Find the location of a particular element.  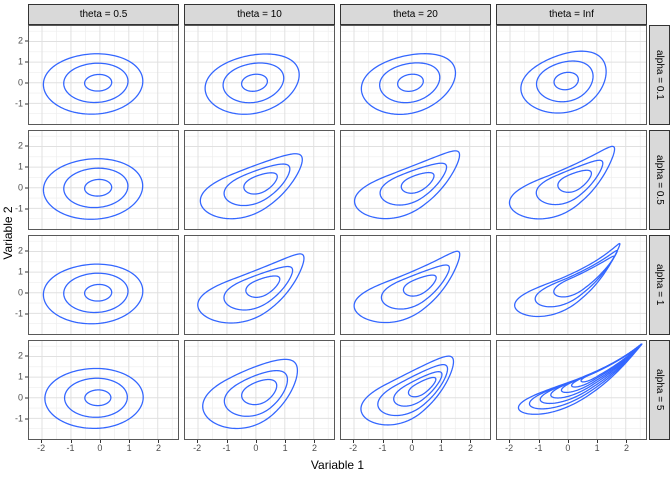

x-axis-ticks-col1: -2 -1 0 1 2 is located at coordinates (259, 447).